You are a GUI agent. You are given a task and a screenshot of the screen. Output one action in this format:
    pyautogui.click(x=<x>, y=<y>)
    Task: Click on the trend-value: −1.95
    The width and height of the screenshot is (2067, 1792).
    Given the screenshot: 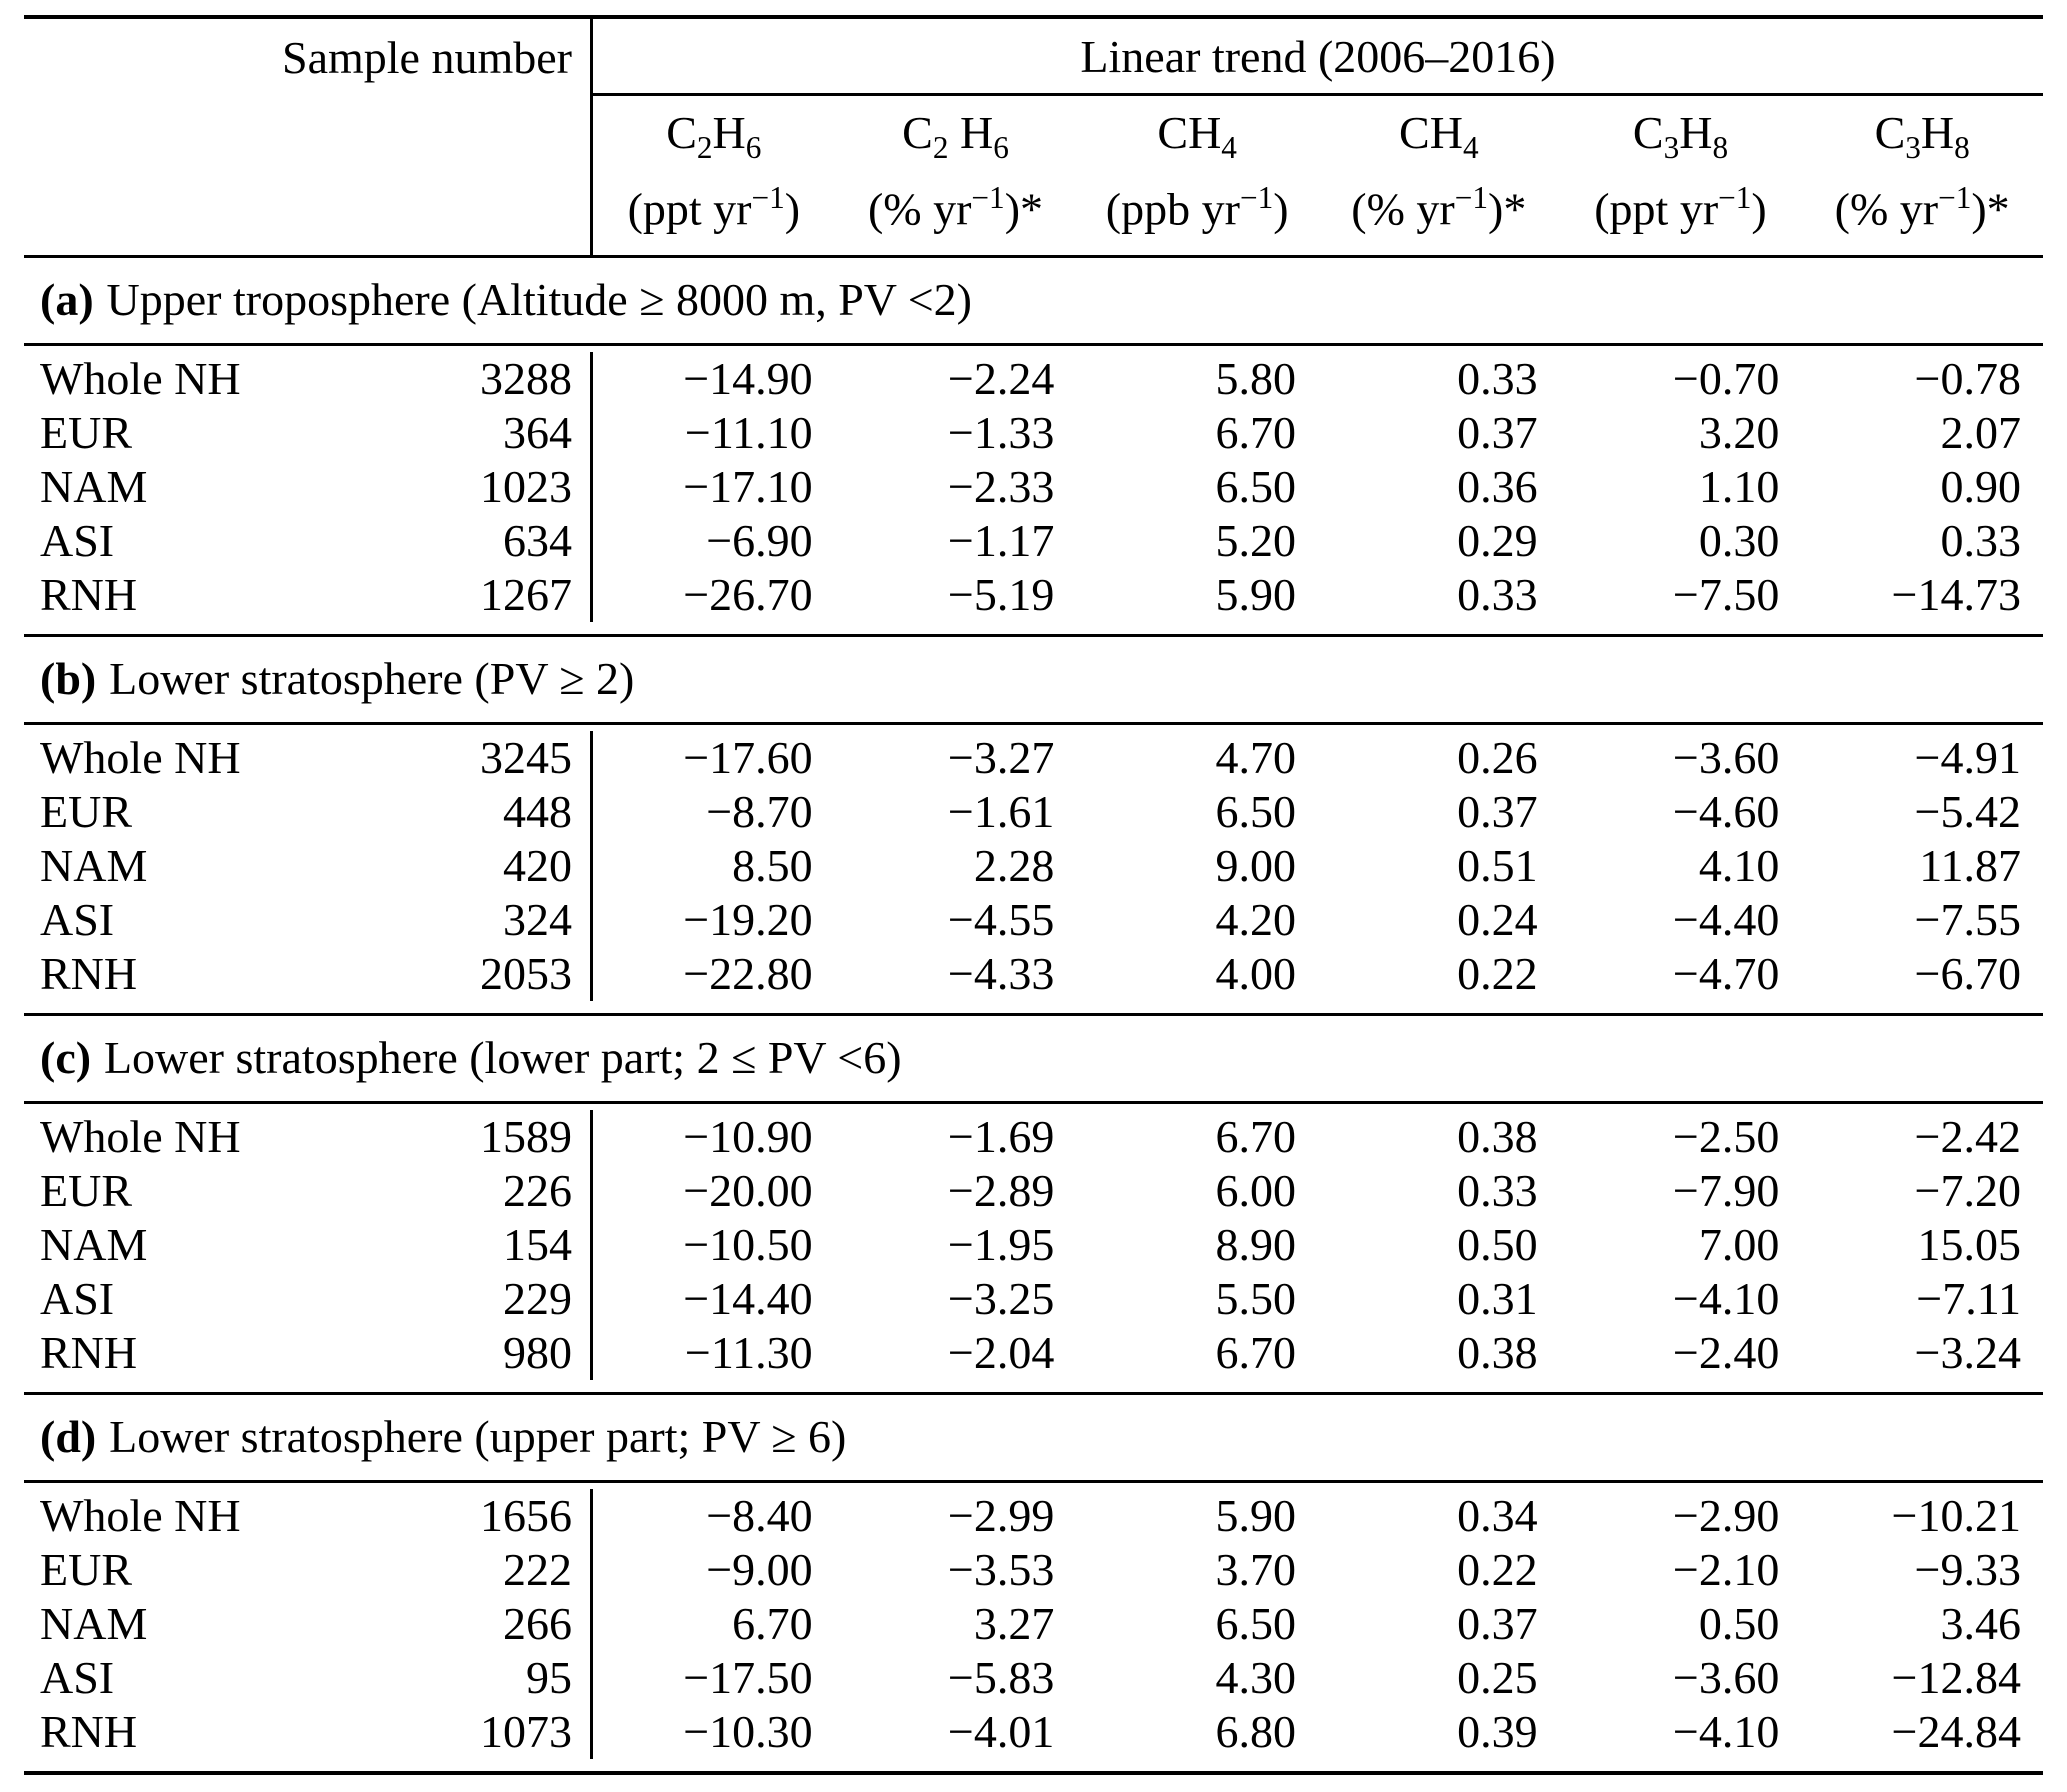 What is the action you would take?
    pyautogui.click(x=1001, y=1244)
    